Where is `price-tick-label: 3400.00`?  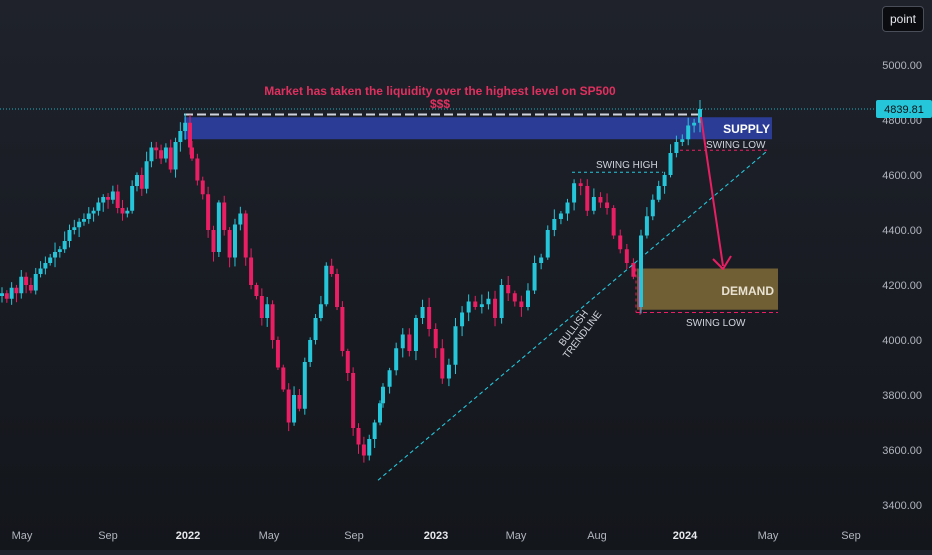
price-tick-label: 3400.00 is located at coordinates (902, 506).